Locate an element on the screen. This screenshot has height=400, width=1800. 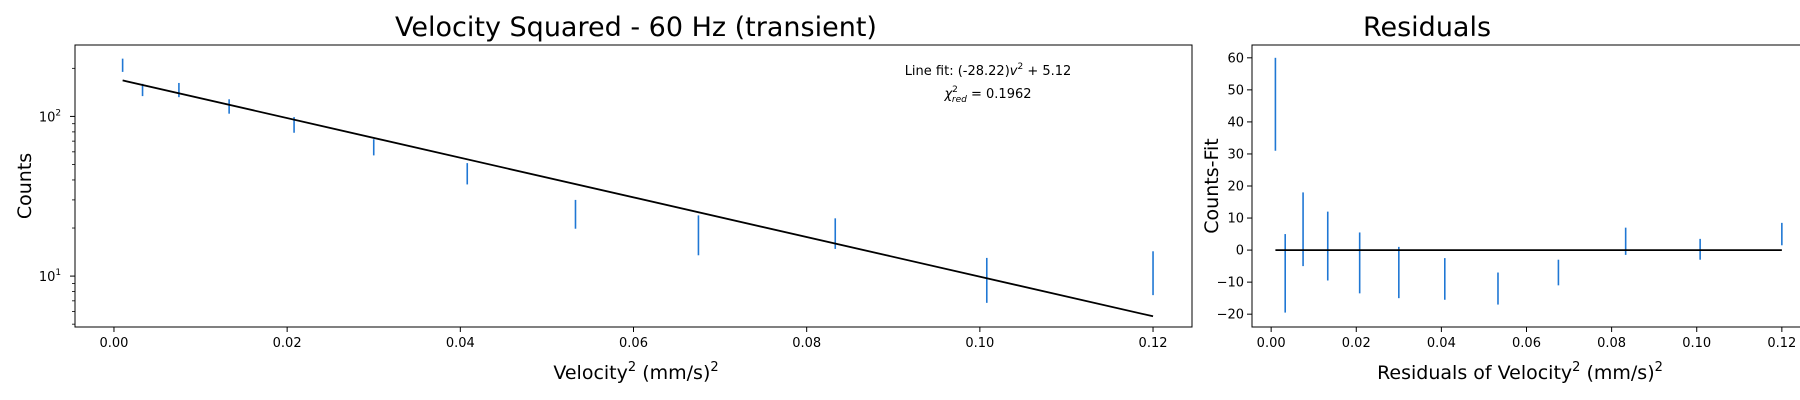
residuals-xtick-label: 0.02 is located at coordinates (1356, 343).